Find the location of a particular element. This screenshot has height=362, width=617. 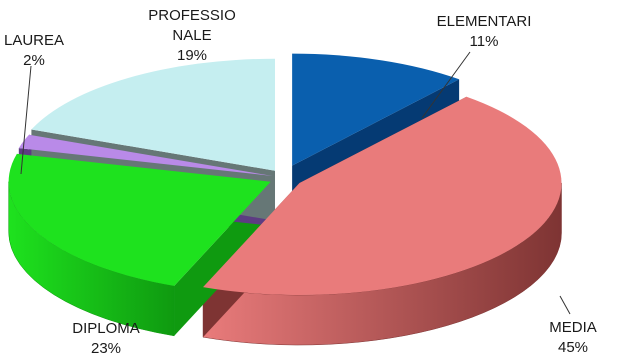

data-label-diploma: 23% is located at coordinates (106, 348).